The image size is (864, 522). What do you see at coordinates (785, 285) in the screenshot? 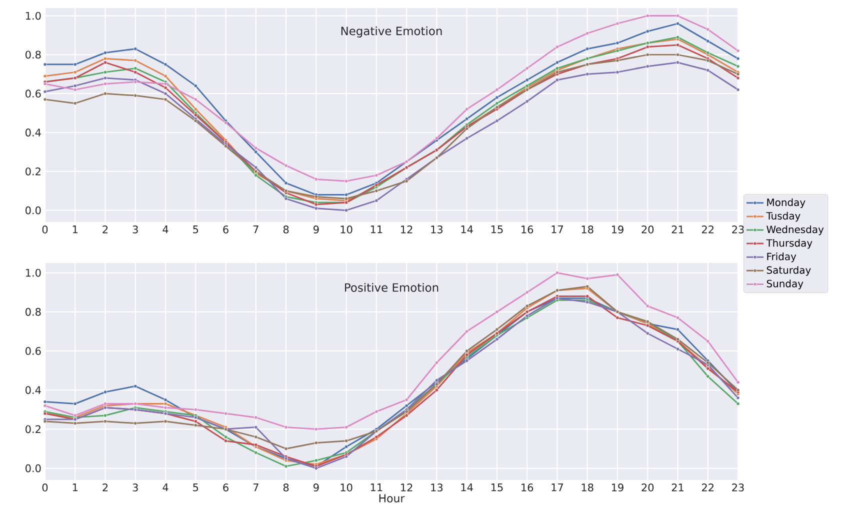
I see `legend-label: Sunday` at bounding box center [785, 285].